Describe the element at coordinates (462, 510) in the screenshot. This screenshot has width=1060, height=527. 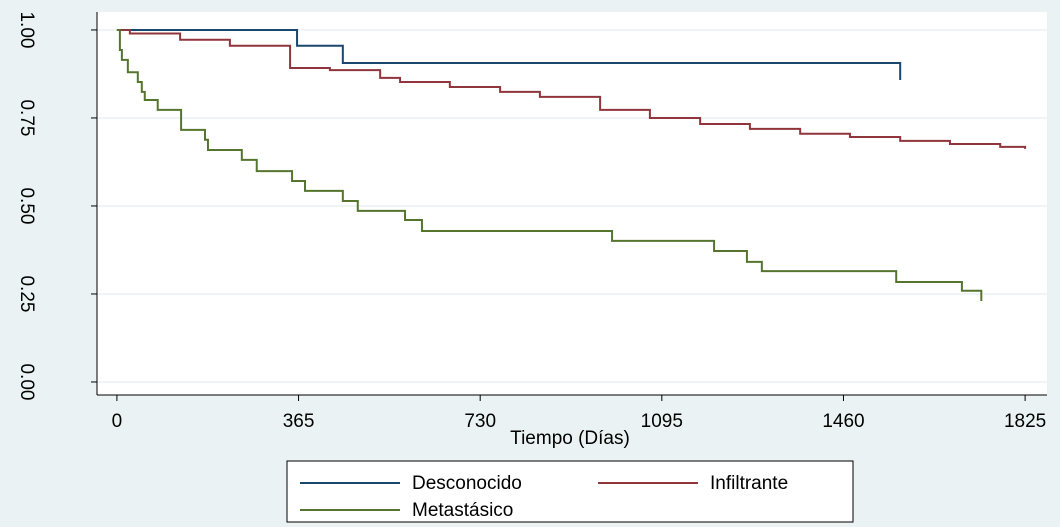
I see `legend-label: Metastásico` at that location.